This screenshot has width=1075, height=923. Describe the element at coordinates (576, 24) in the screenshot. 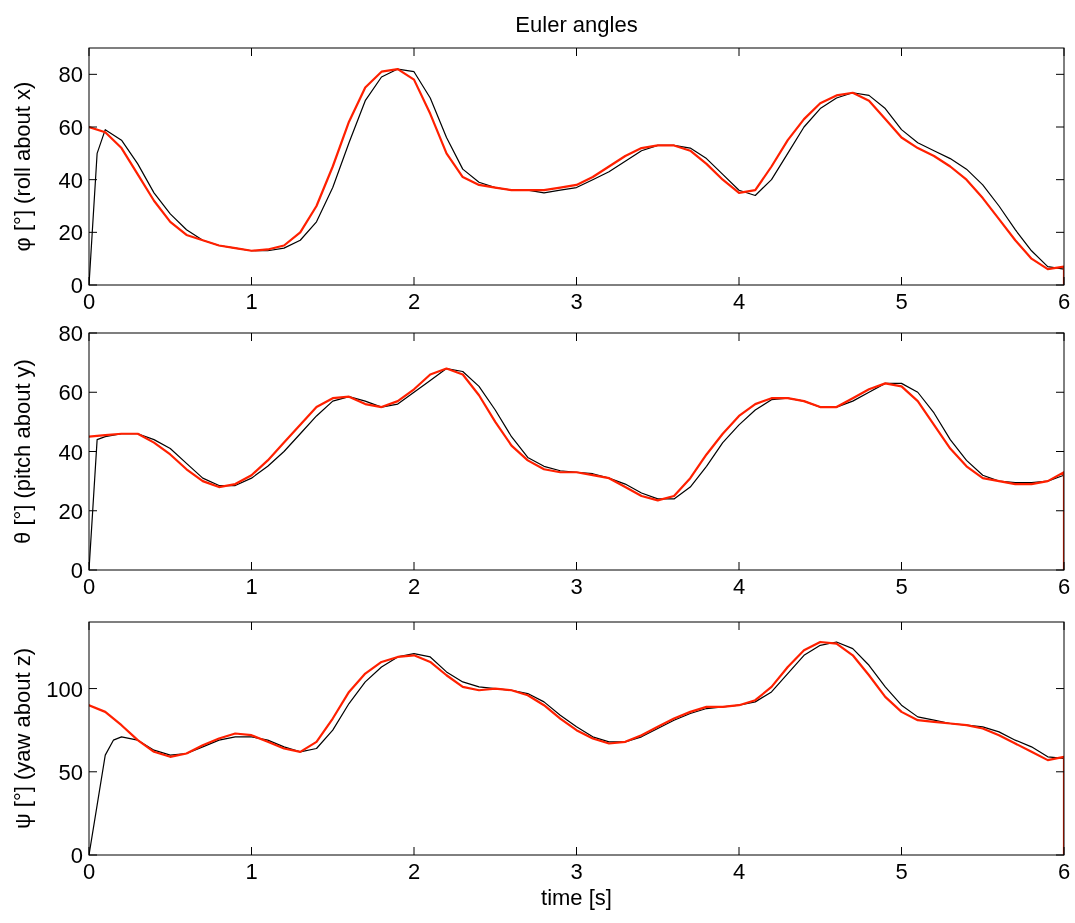

I see `chart-title: Euler angles` at that location.